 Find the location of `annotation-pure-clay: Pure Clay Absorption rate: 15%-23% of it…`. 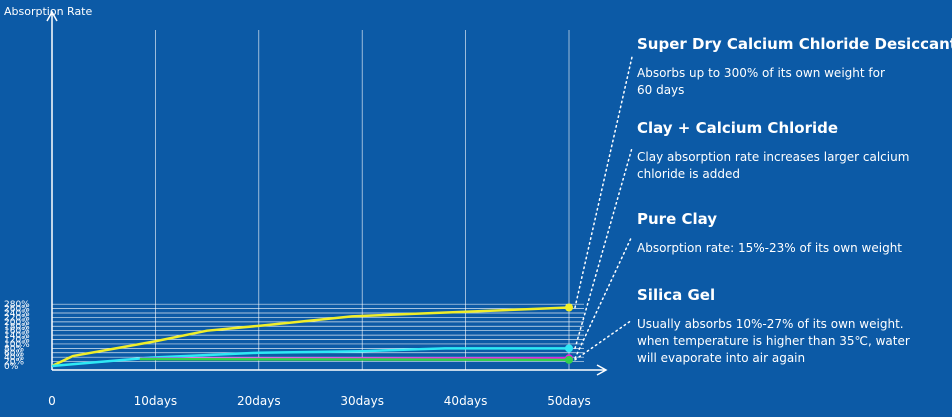

annotation-pure-clay: Pure Clay Absorption rate: 15%-23% of it… is located at coordinates (769, 232).